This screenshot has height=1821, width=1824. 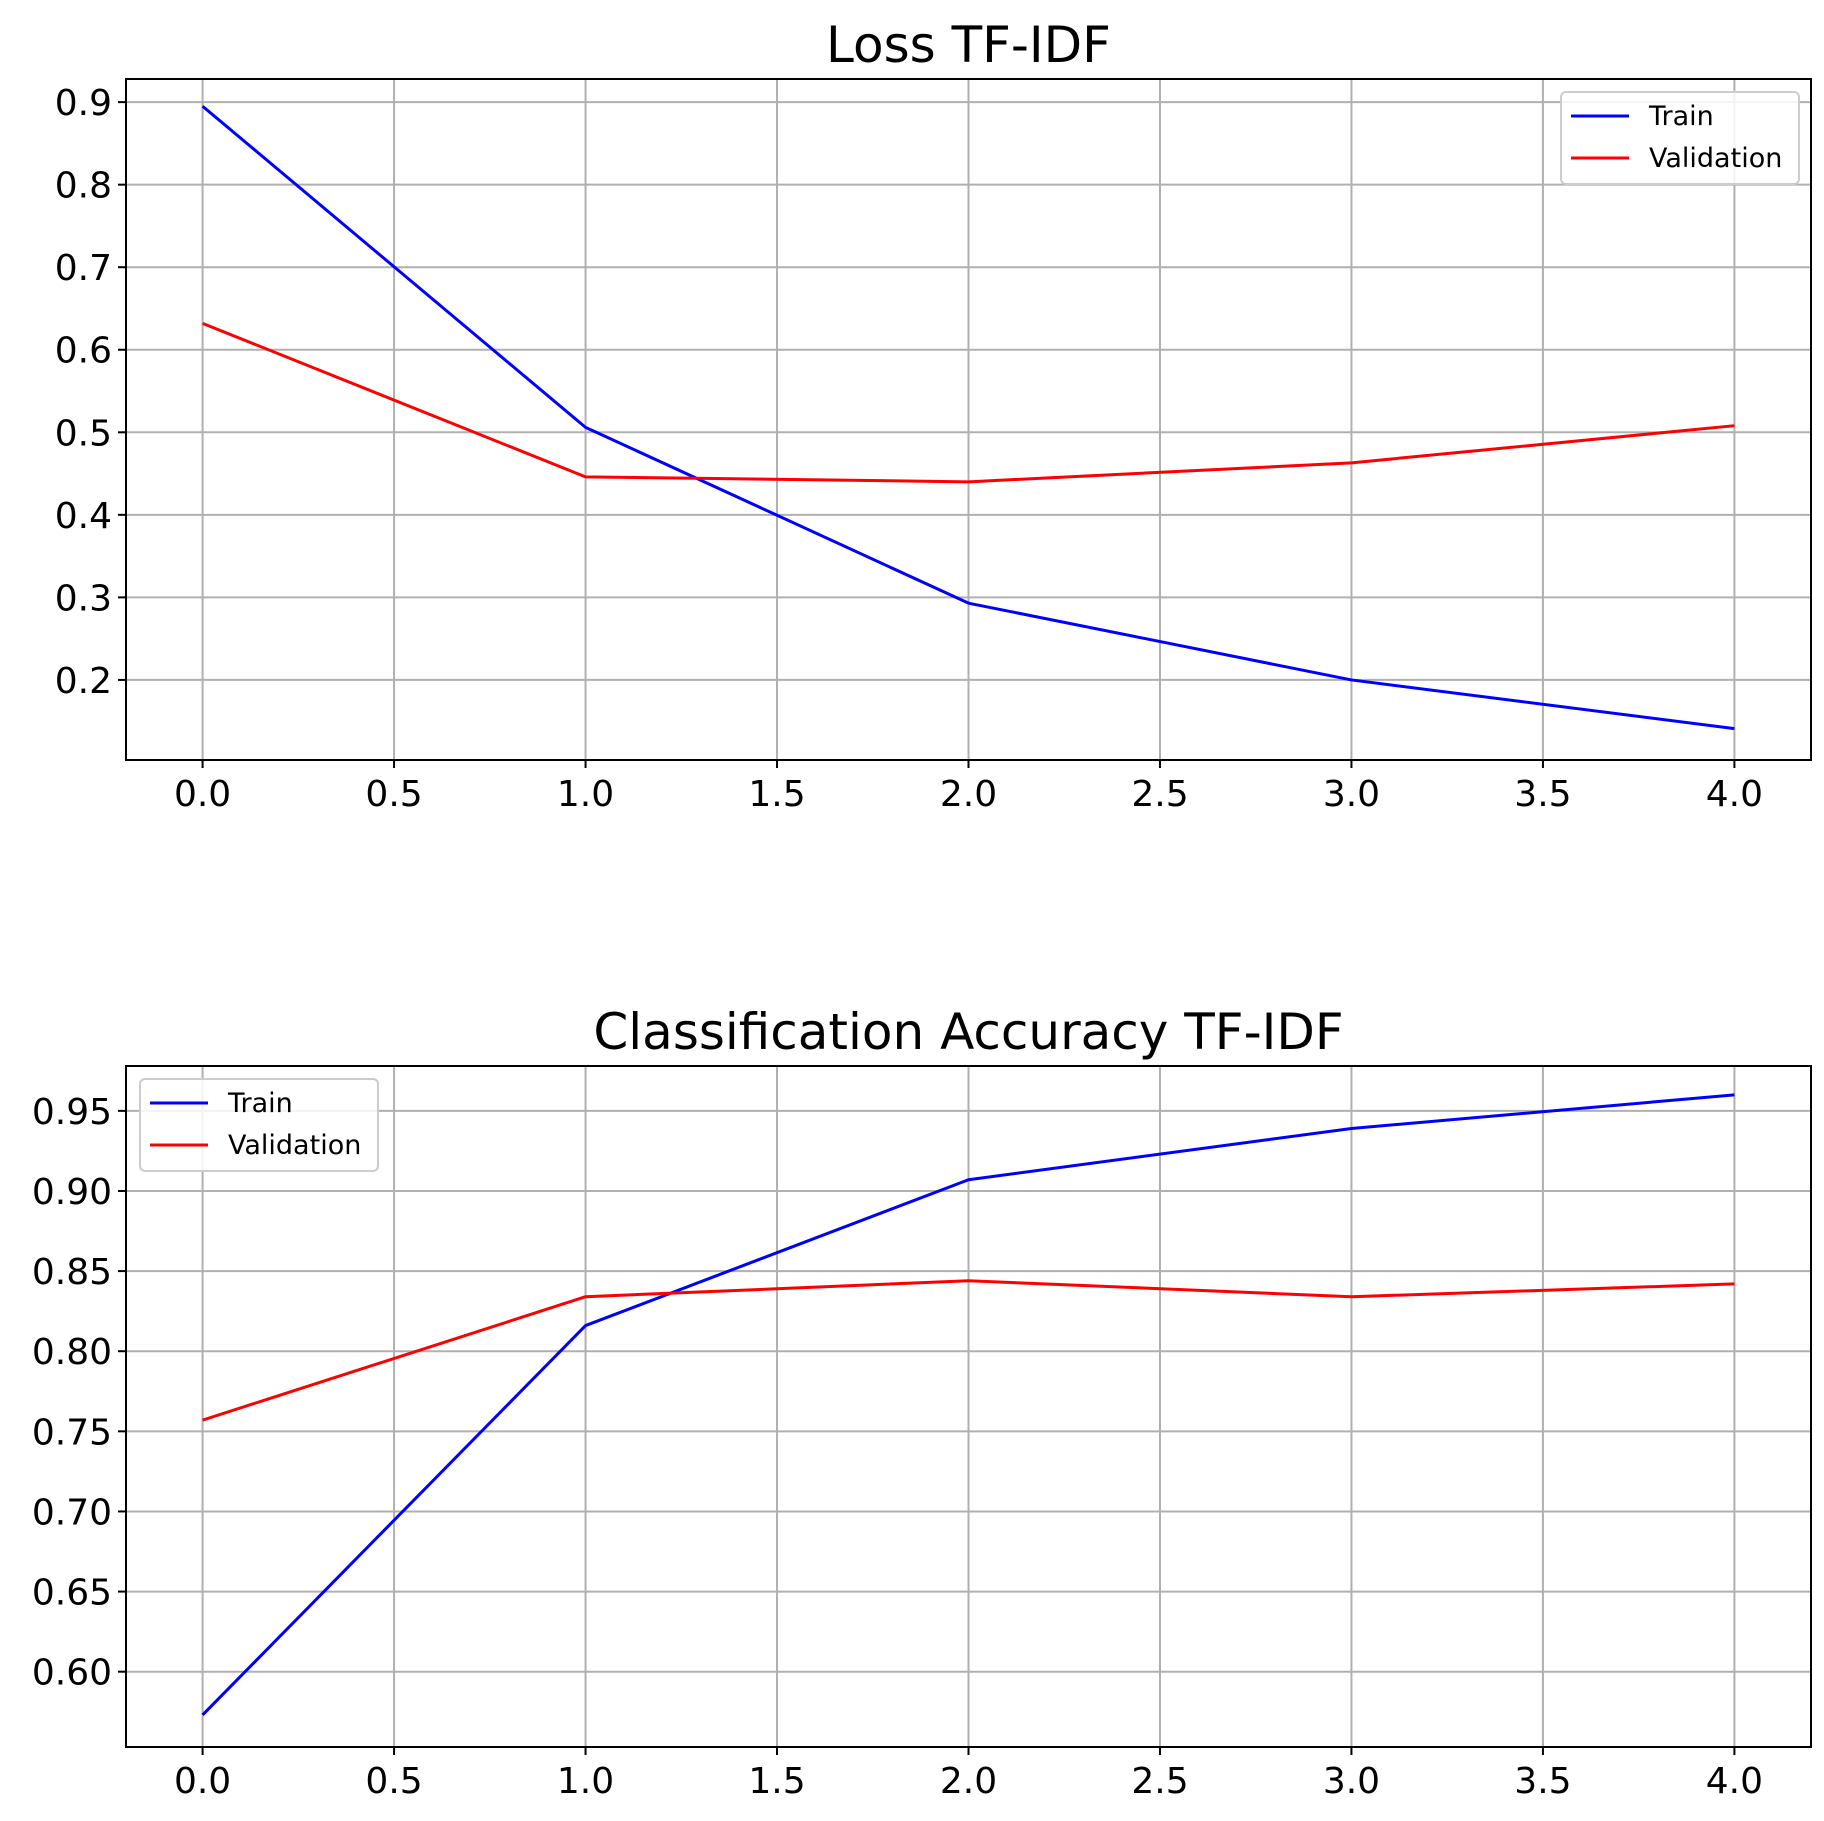 I want to click on chart-title: Classification Accuracy TF-IDF, so click(x=968, y=1032).